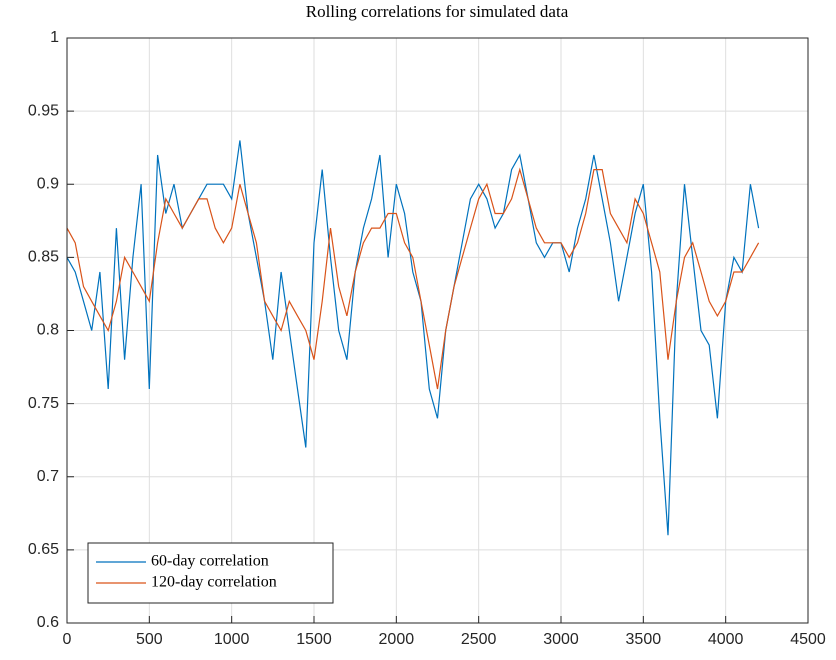  I want to click on y-tick-label: 0.65, so click(43, 549).